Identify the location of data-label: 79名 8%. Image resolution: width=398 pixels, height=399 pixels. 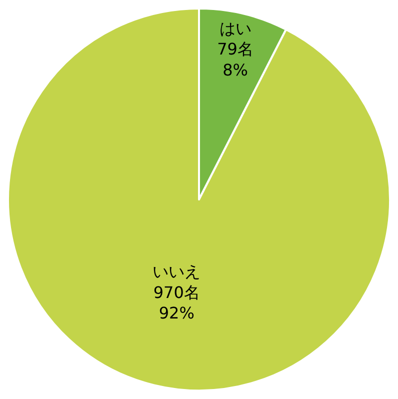
(235, 60).